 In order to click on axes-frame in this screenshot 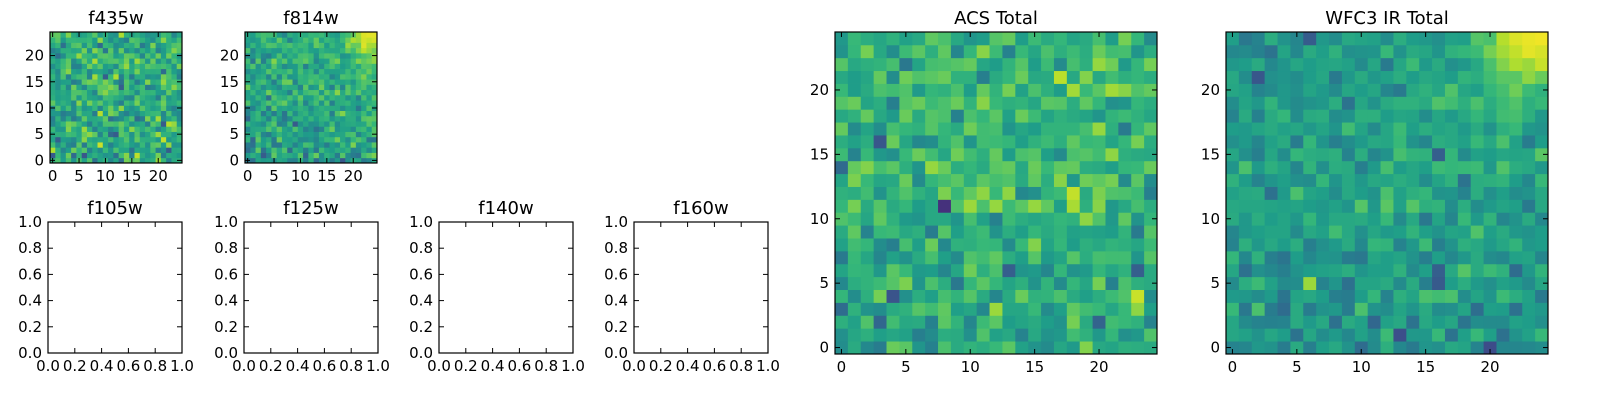, I will do `click(506, 287)`.